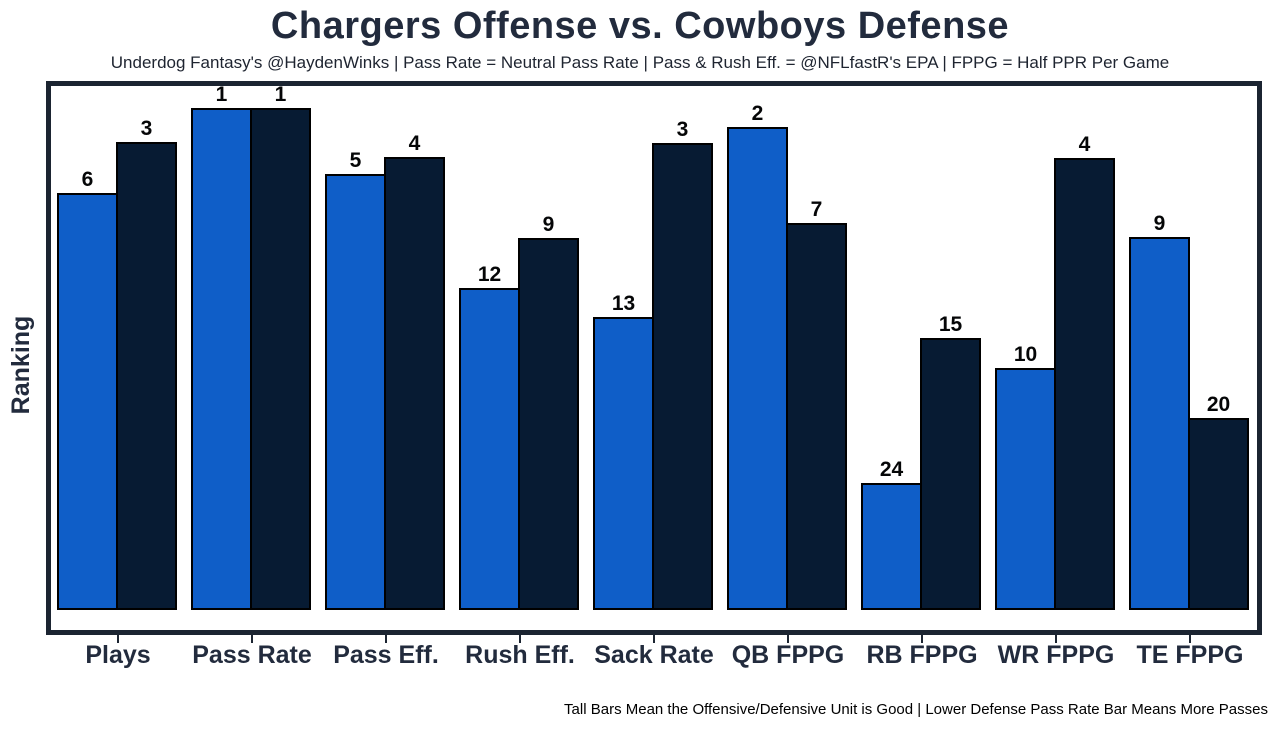 The image size is (1280, 730). Describe the element at coordinates (891, 469) in the screenshot. I see `bar-rank-label: 24` at that location.